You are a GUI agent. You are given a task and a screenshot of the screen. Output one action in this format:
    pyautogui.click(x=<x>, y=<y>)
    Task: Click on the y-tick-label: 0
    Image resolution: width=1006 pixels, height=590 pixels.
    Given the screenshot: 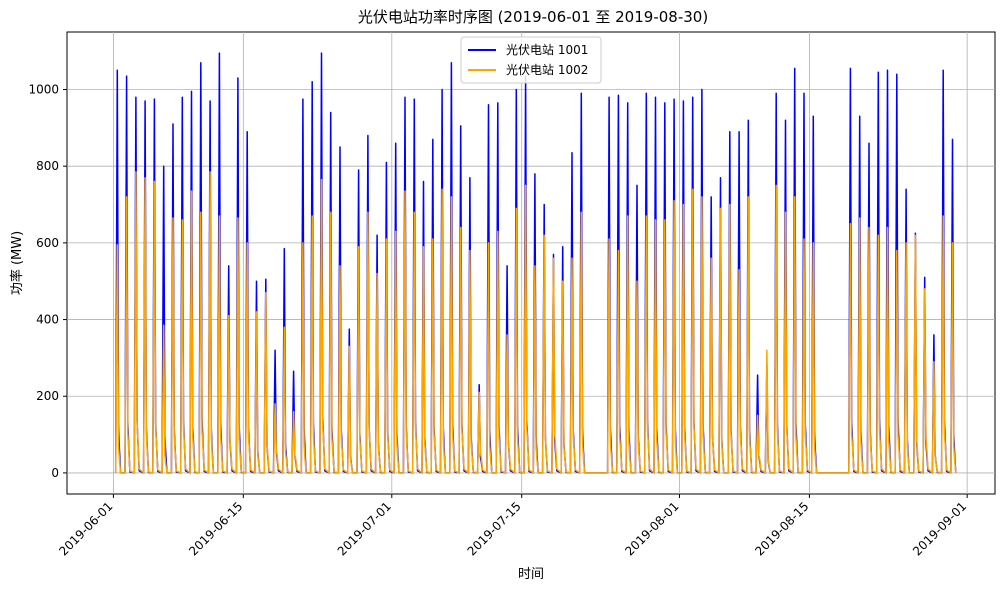 What is the action you would take?
    pyautogui.click(x=55, y=473)
    